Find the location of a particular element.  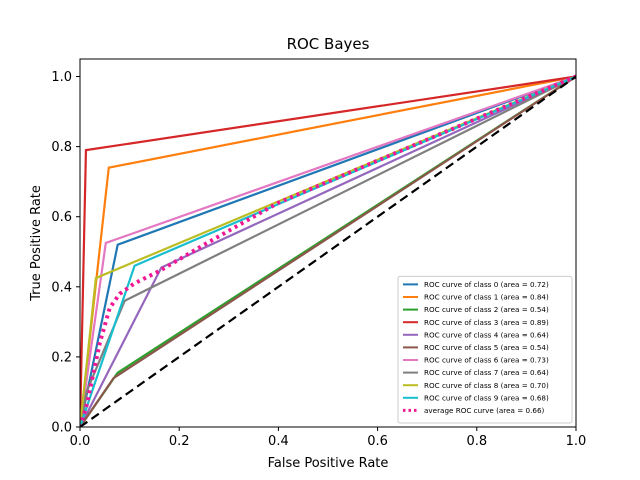

legend-entry: ROC curve of class 0 (area = 0.72) is located at coordinates (486, 284).